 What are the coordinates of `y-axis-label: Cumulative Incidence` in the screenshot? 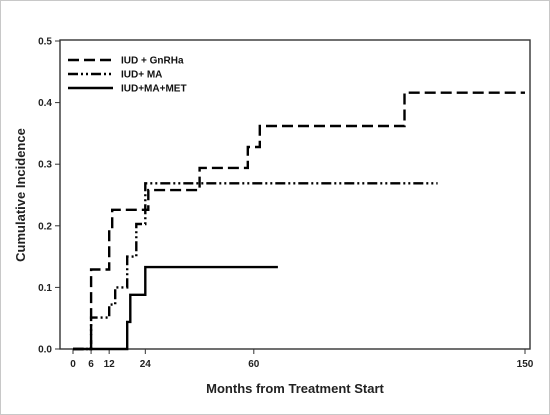 It's located at (20, 195).